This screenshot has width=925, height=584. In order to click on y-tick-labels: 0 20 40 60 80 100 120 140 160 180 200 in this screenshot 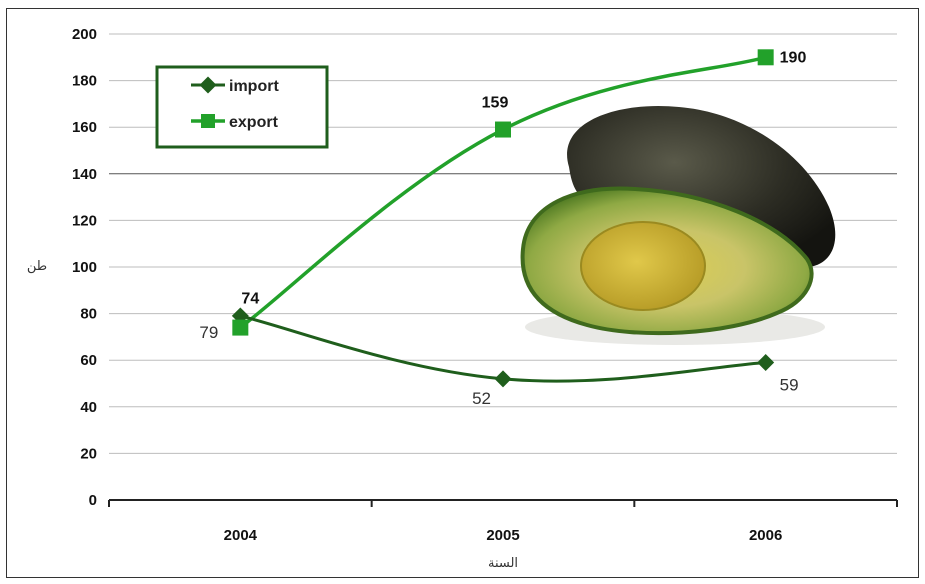, I will do `click(84, 267)`.